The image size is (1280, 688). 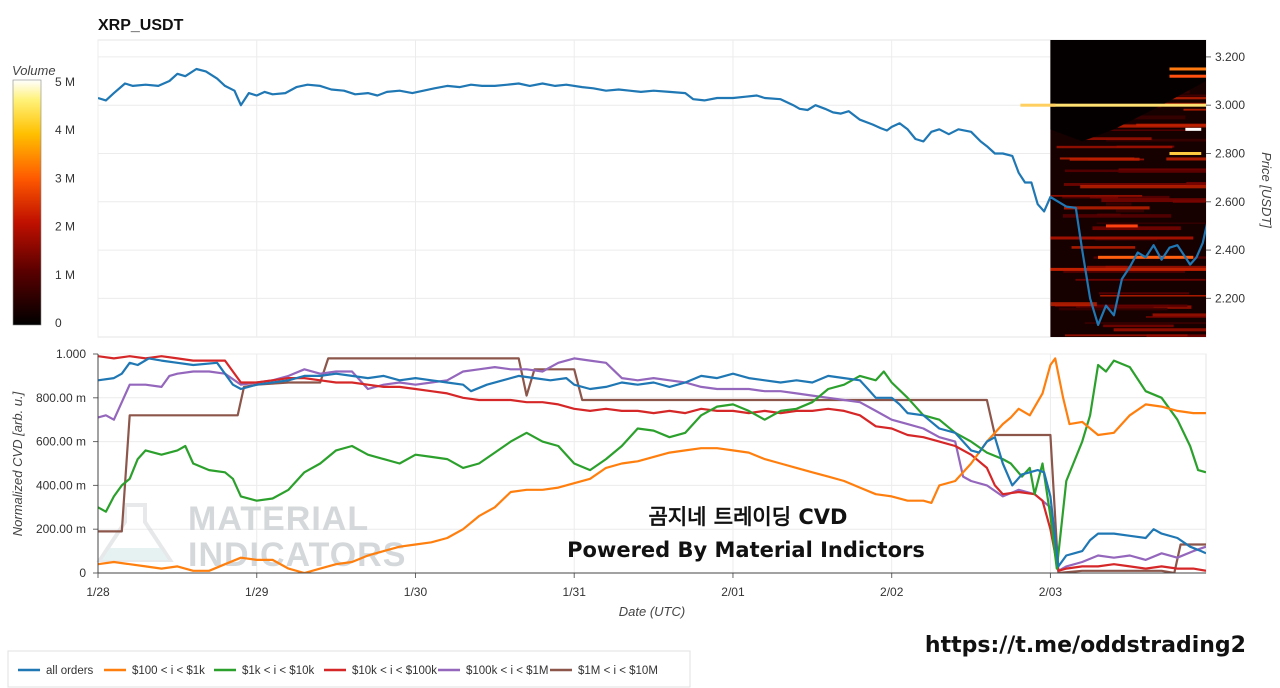 I want to click on cvd-x-tick-label: 2/03, so click(x=1051, y=592).